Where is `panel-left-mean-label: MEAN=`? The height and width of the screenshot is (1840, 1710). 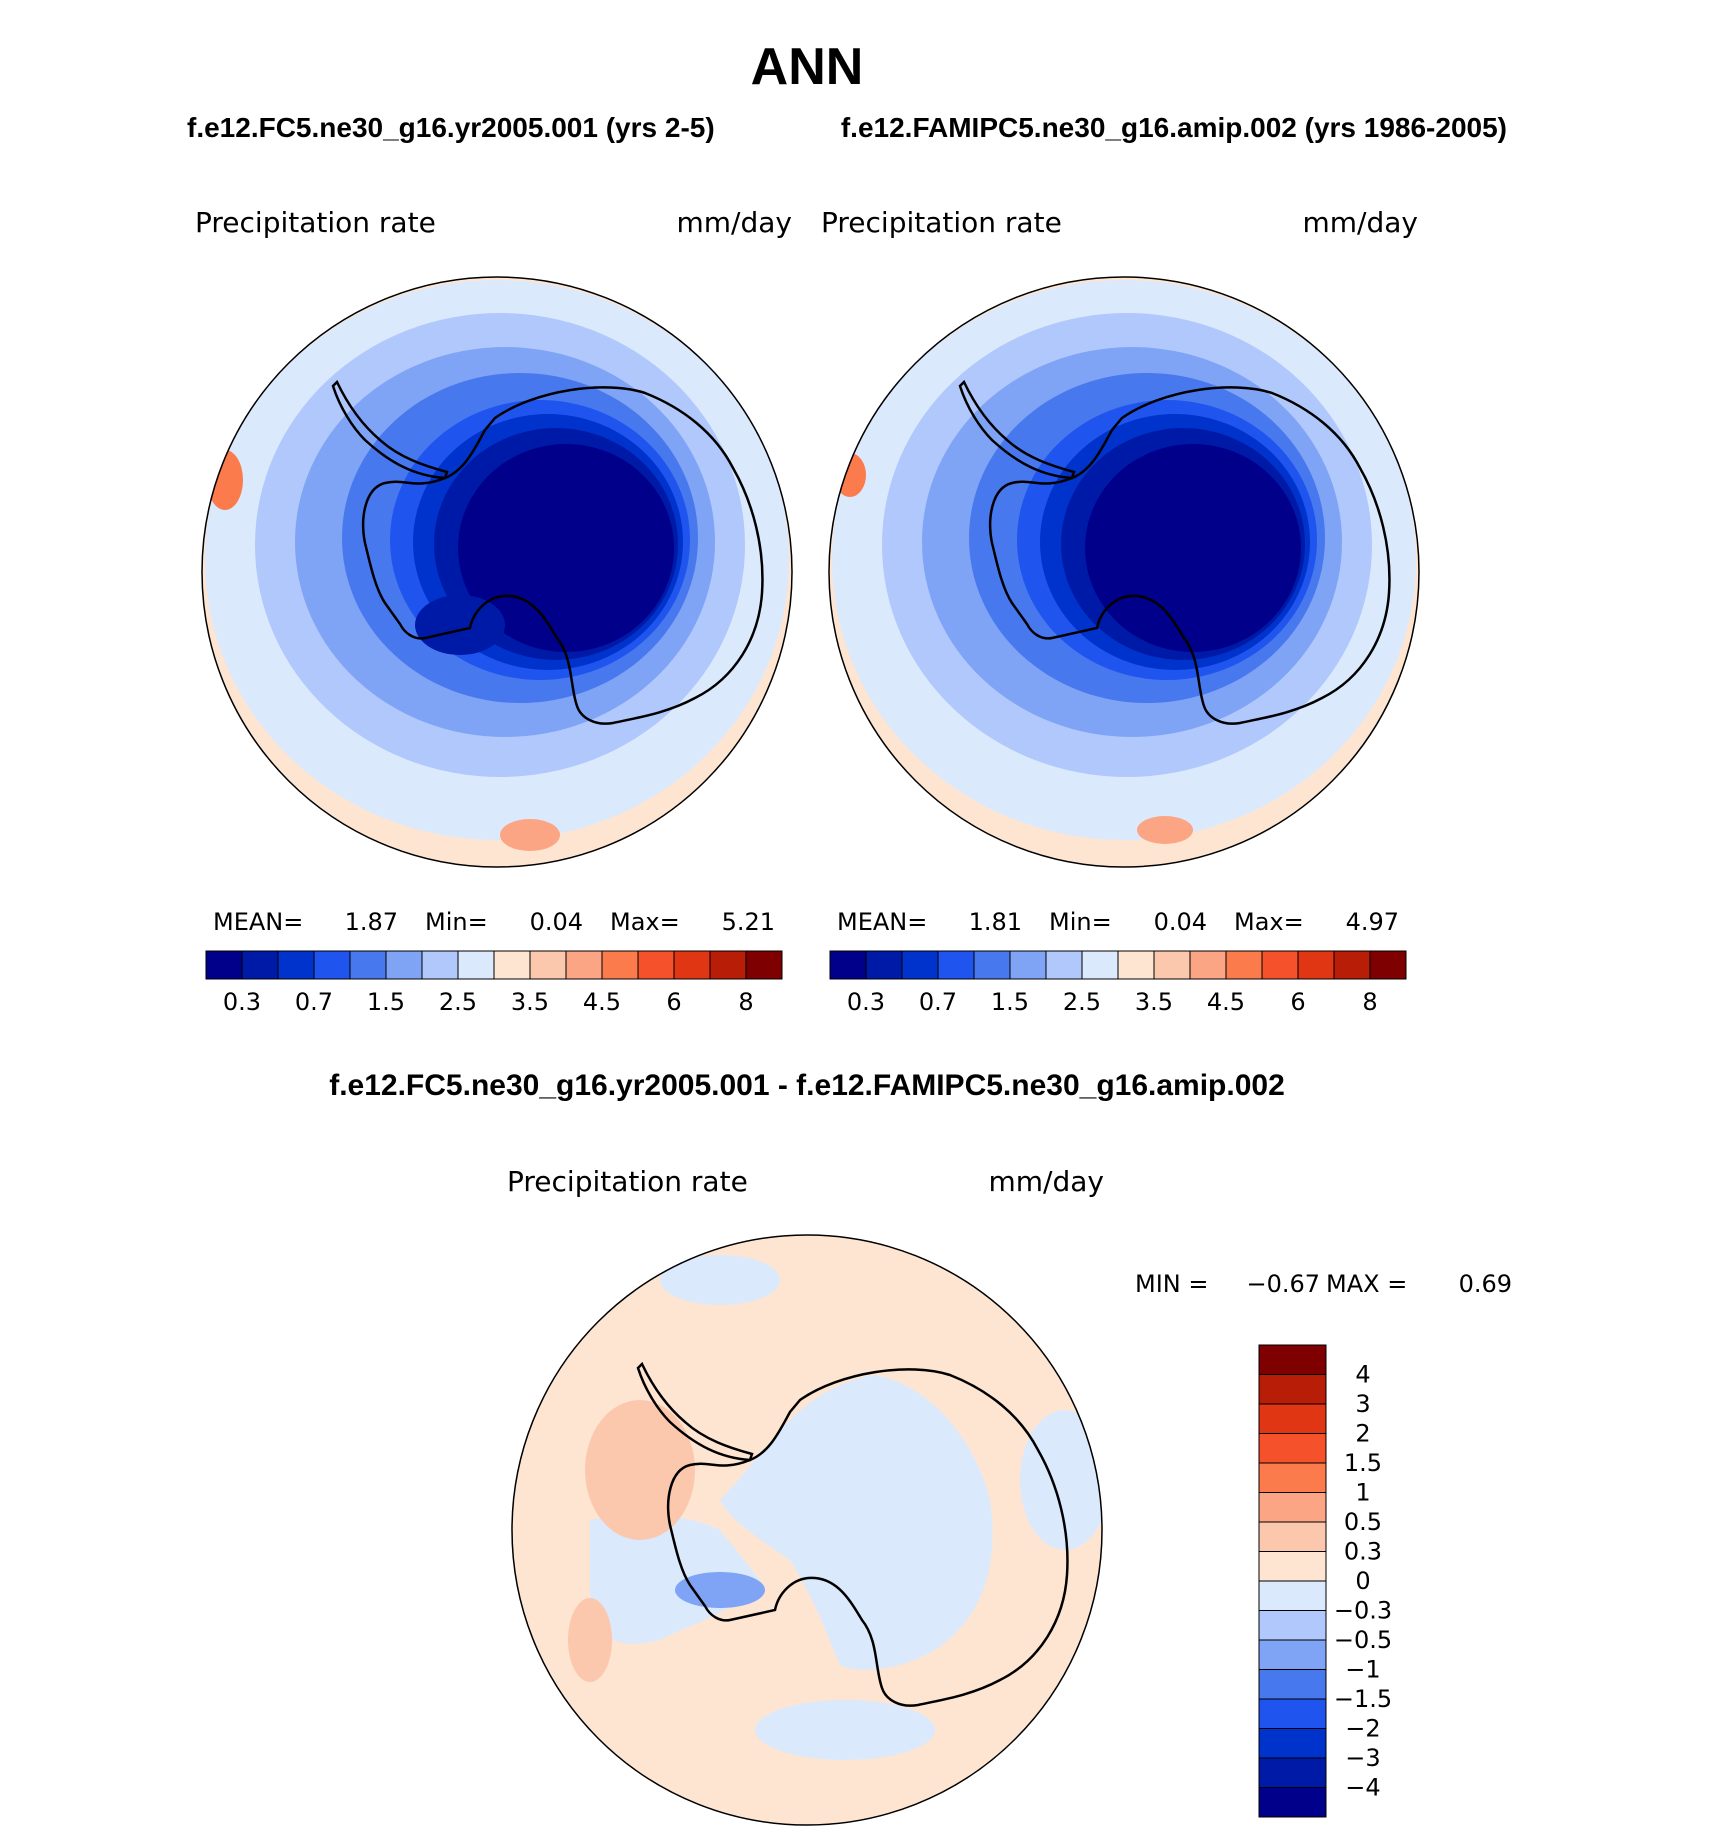
panel-left-mean-label: MEAN= is located at coordinates (258, 922).